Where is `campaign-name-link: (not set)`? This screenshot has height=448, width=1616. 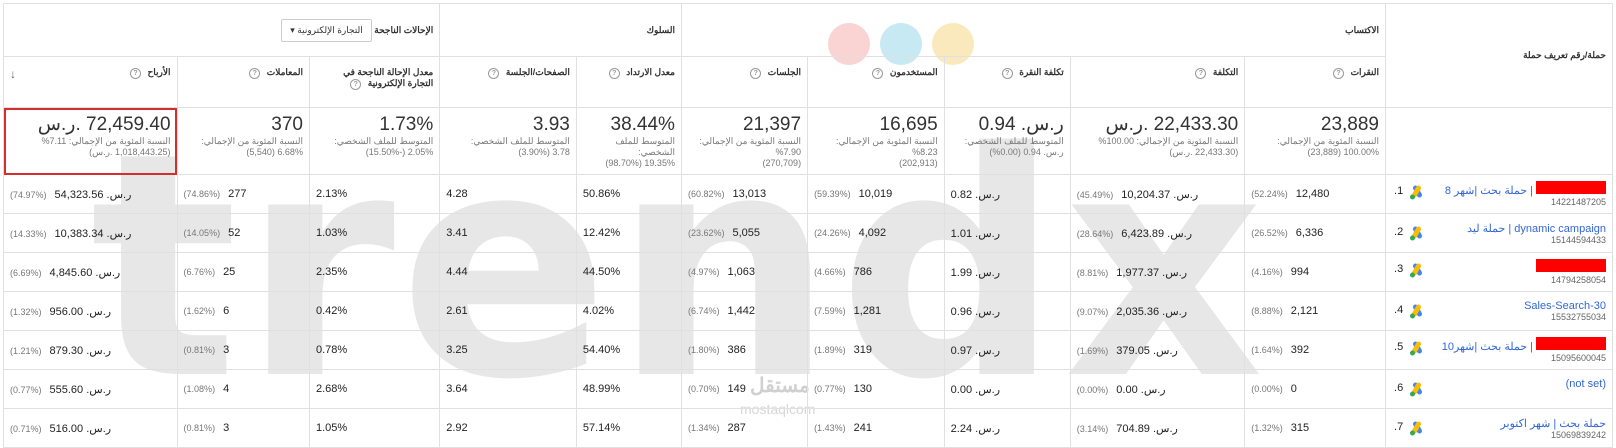
campaign-name-link: (not set) is located at coordinates (1499, 384).